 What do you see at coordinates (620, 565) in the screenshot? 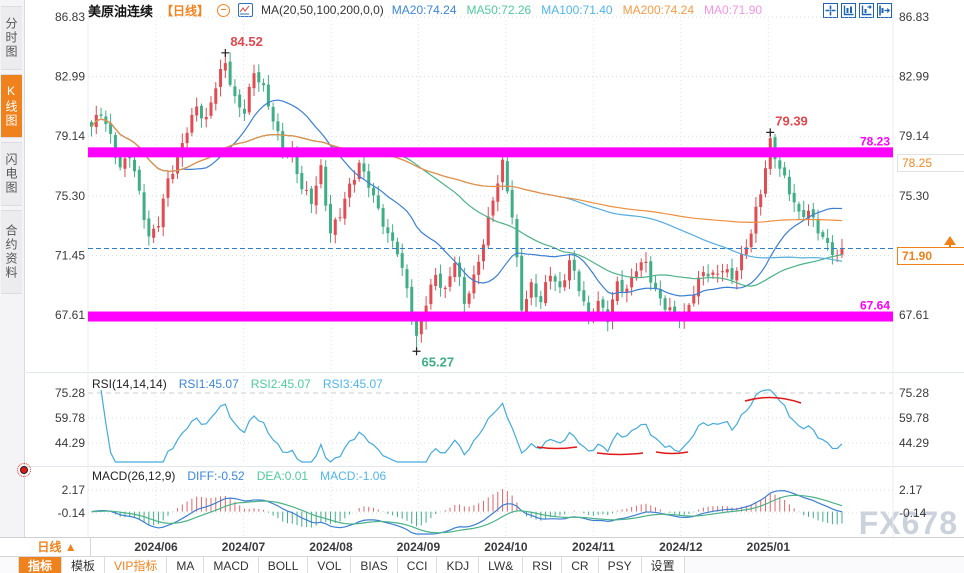
I see `tab-PSY: PSY` at bounding box center [620, 565].